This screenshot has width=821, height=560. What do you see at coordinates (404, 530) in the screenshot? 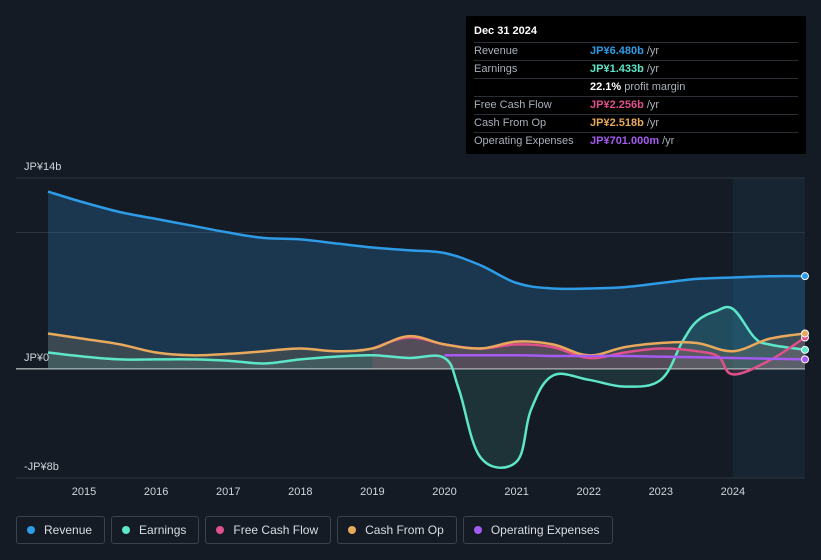
I see `legend-label: Cash From Op` at bounding box center [404, 530].